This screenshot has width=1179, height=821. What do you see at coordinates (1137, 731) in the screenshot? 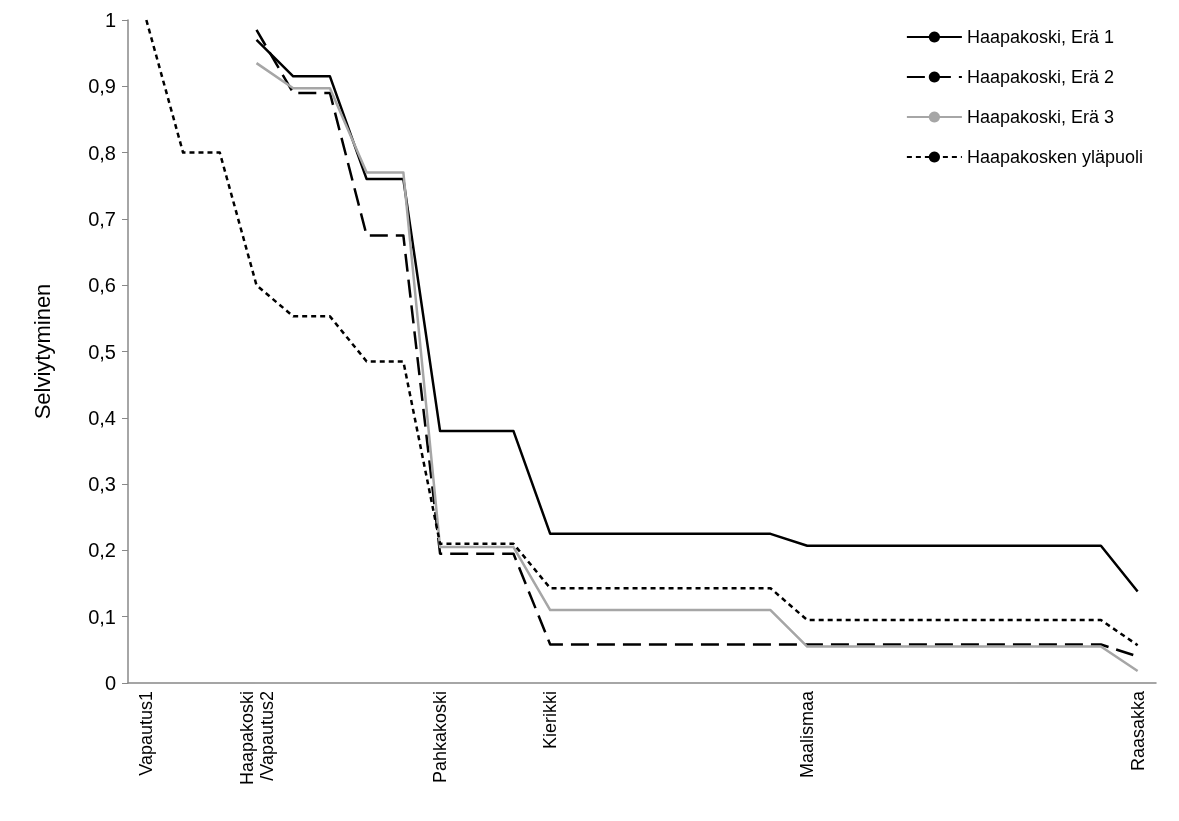
I see `x-tick-label: Raasakka` at bounding box center [1137, 731].